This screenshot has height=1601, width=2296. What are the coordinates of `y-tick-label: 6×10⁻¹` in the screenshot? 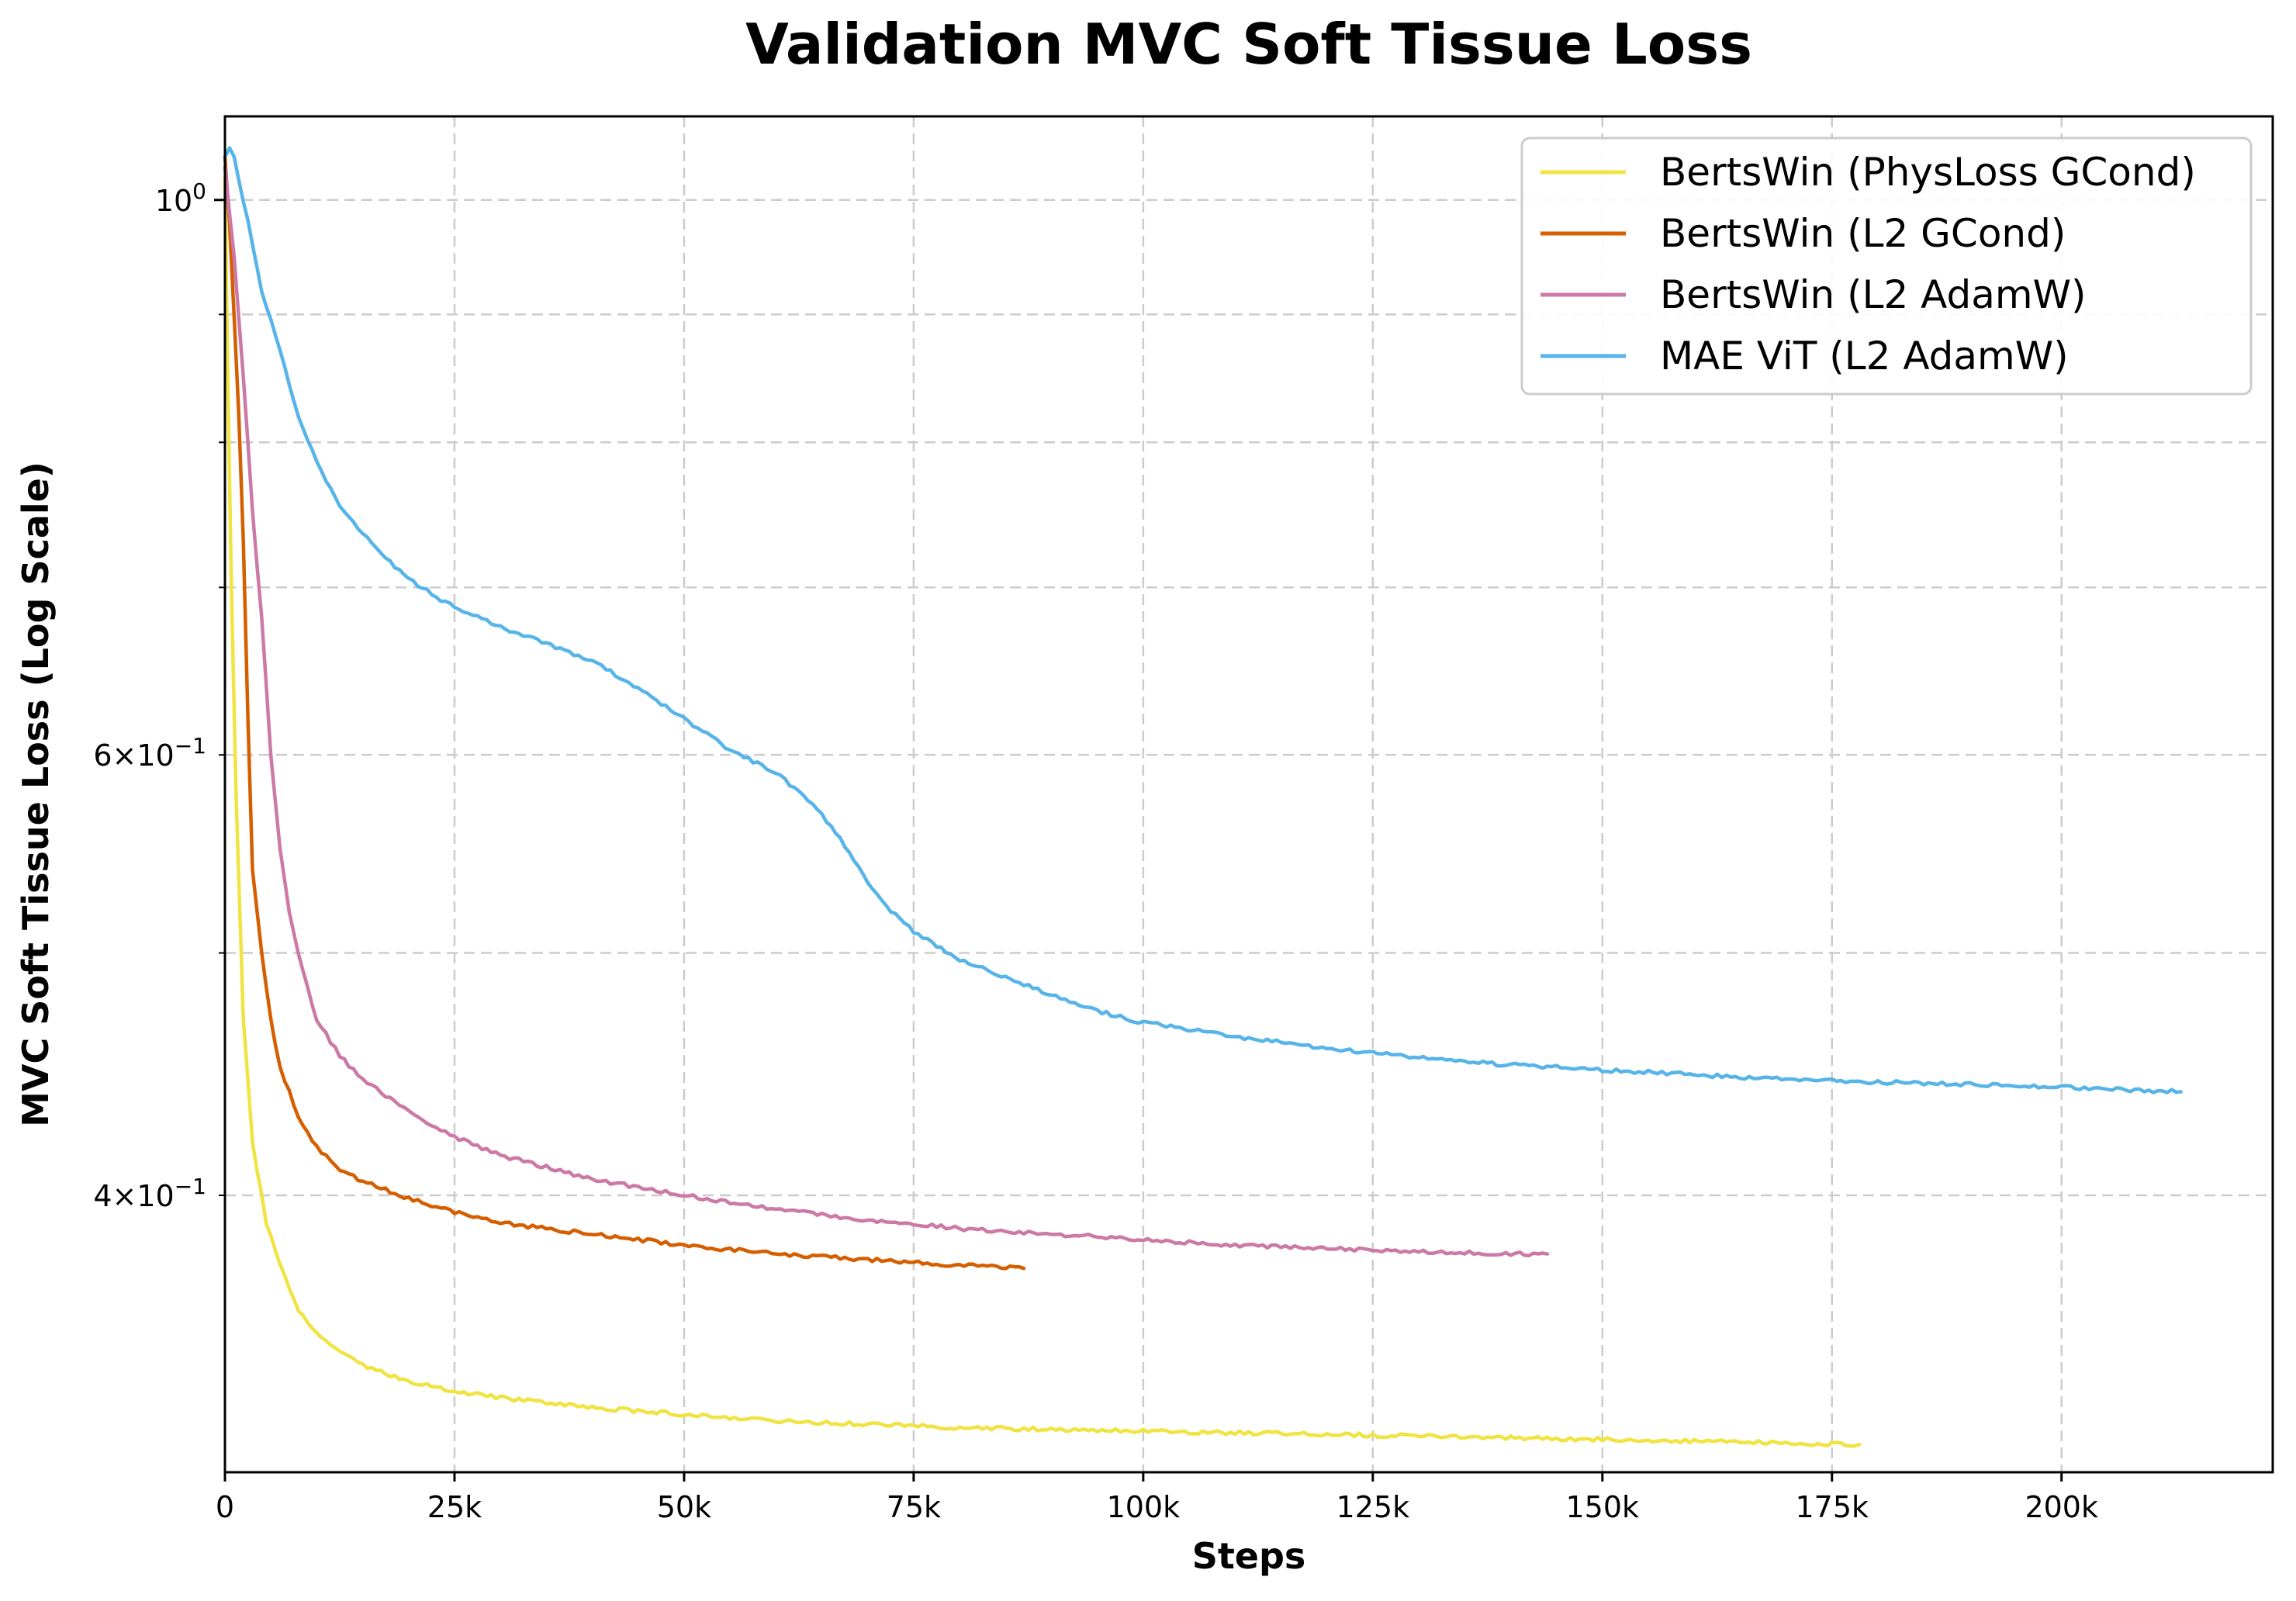 It's located at (149, 753).